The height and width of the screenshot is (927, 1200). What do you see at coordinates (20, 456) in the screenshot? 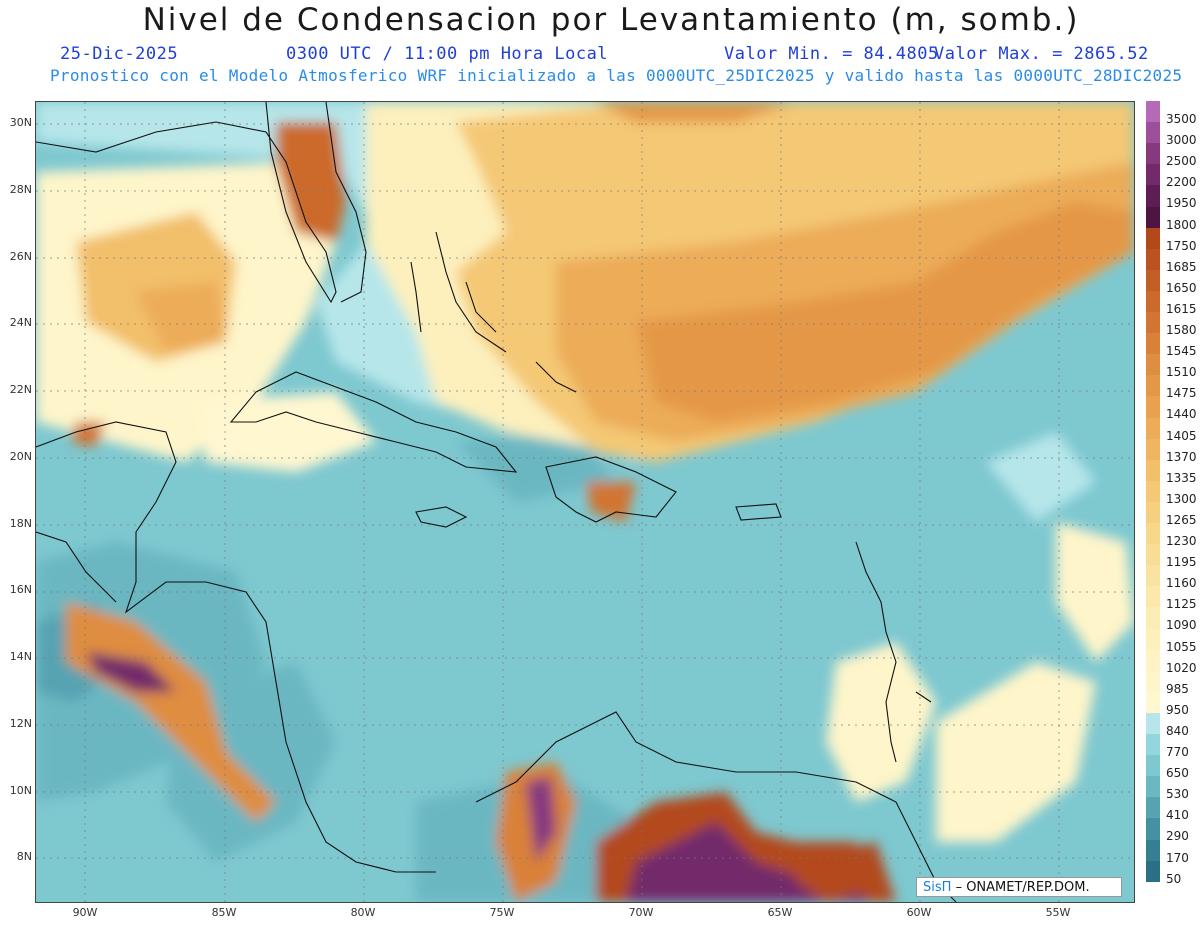
I see `lat-label: 20N` at bounding box center [20, 456].